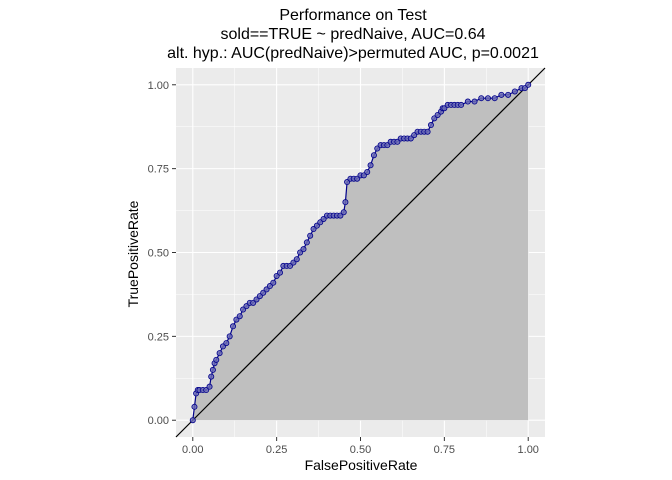 The width and height of the screenshot is (672, 480). What do you see at coordinates (158, 86) in the screenshot?
I see `y-tick-label: 1.00` at bounding box center [158, 86].